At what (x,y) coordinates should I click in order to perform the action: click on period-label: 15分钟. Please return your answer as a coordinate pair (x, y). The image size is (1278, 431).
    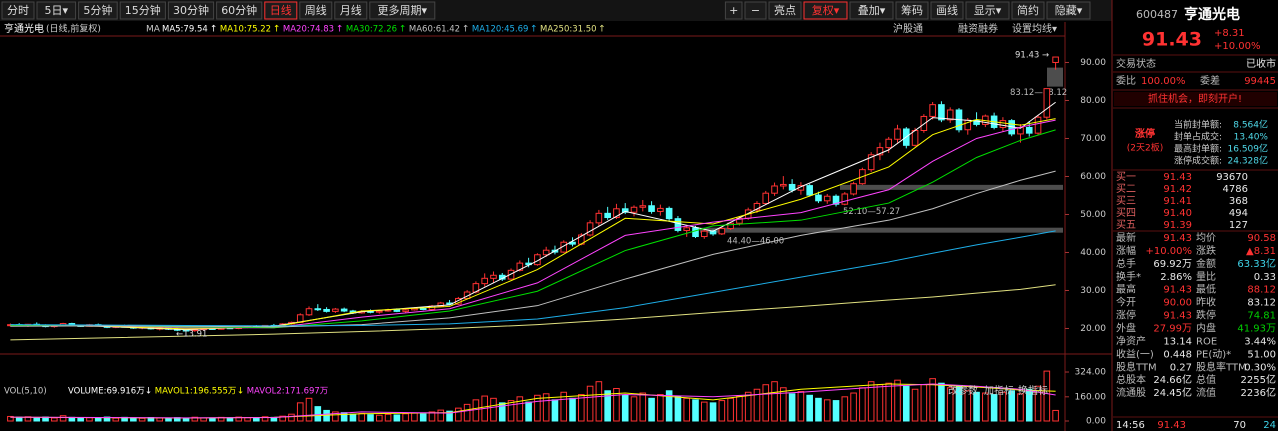
    Looking at the image, I should click on (143, 10).